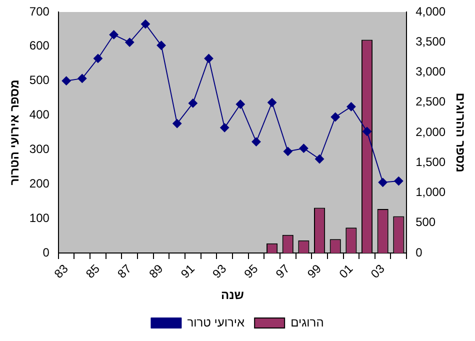  Describe the element at coordinates (39, 149) in the screenshot. I see `y-tick-label: 300` at that location.